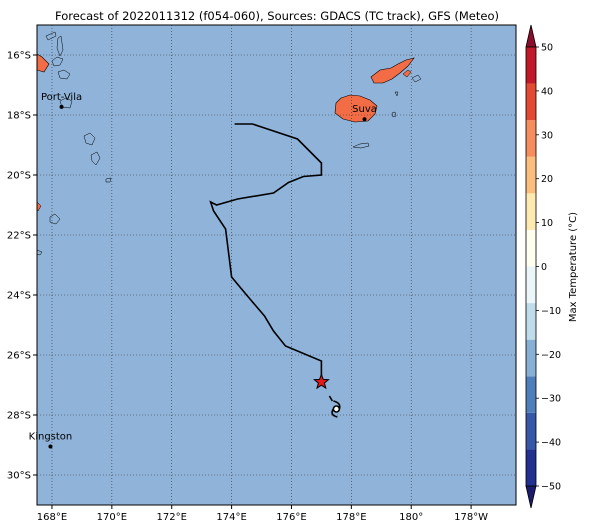 This screenshot has height=529, width=591. What do you see at coordinates (19, 176) in the screenshot?
I see `y-tick-label: 20°S` at bounding box center [19, 176].